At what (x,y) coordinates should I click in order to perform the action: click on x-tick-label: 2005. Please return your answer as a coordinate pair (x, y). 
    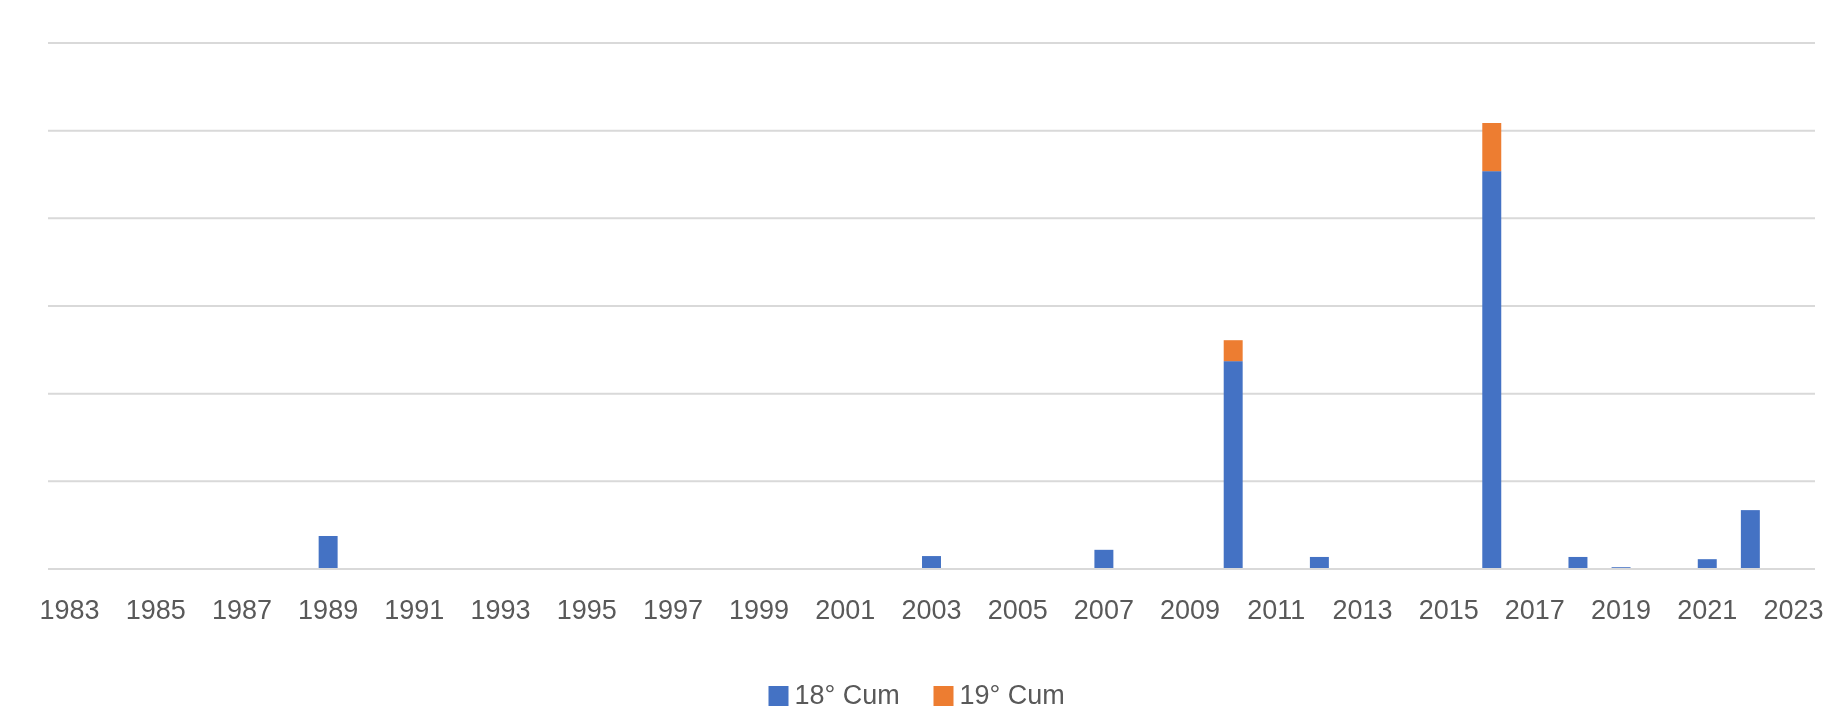
    Looking at the image, I should click on (1017, 610).